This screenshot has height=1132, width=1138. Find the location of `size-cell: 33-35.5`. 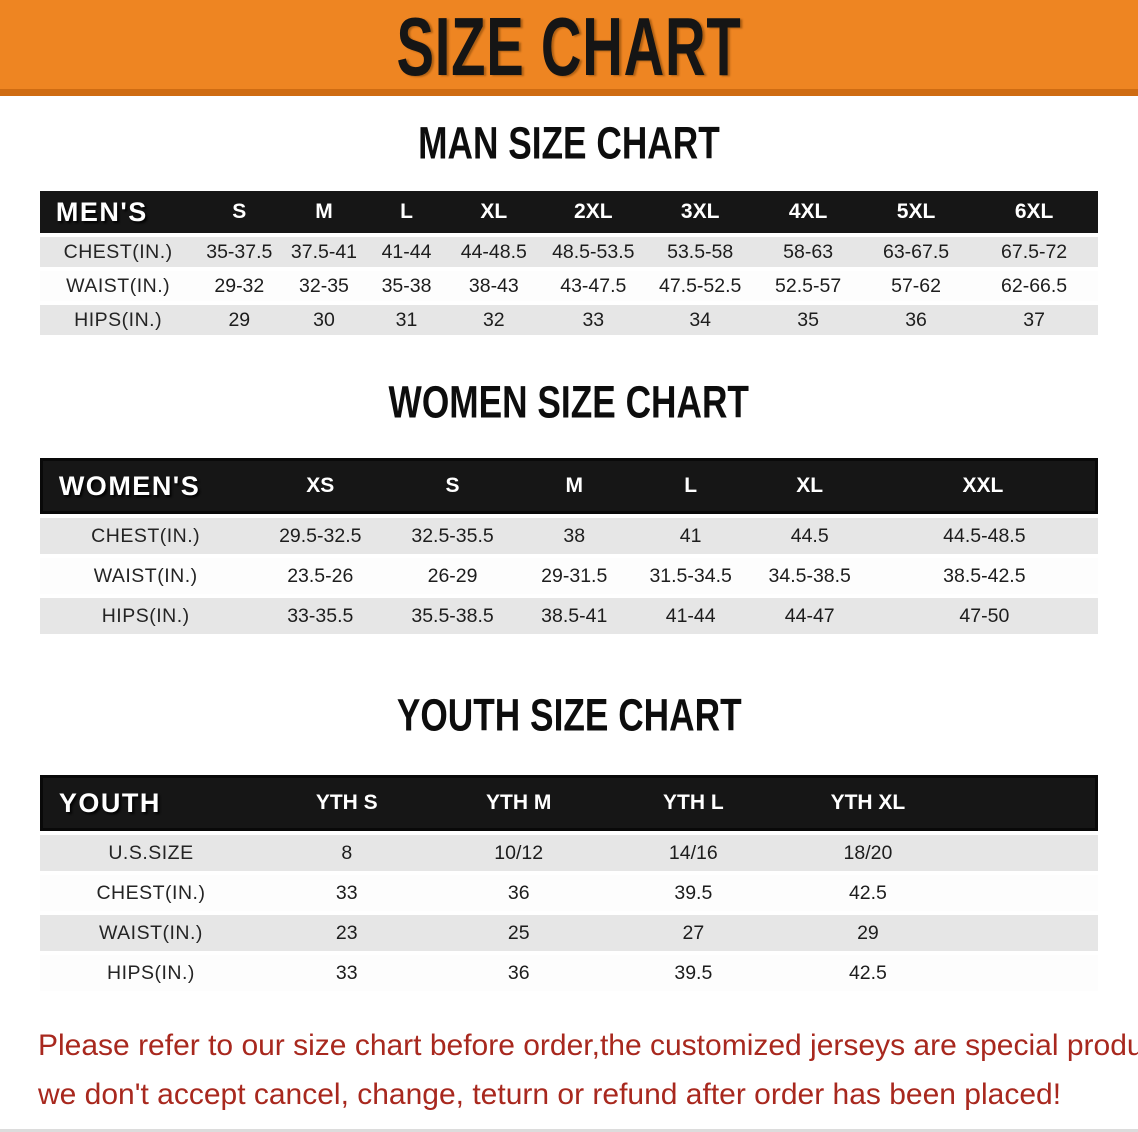

size-cell: 33-35.5 is located at coordinates (320, 616).